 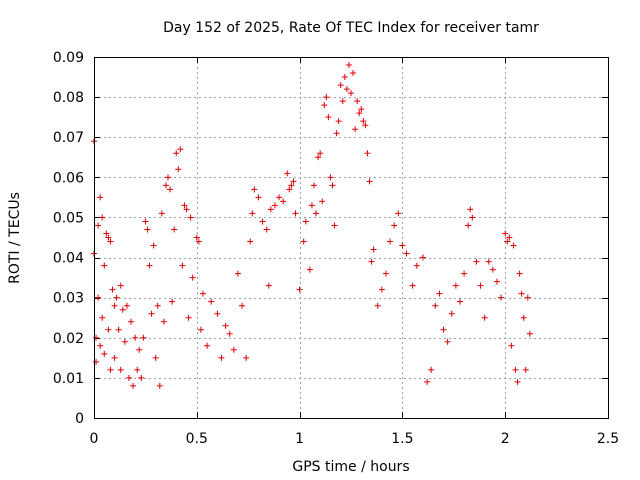 I want to click on x-tick-label: 2, so click(x=505, y=439).